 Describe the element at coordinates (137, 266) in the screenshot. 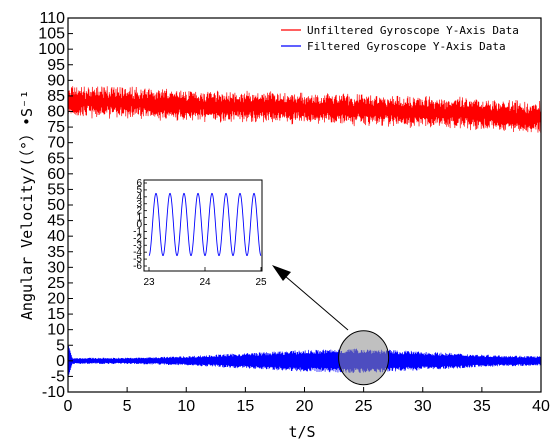

I see `inset-y-tick-label: -6` at that location.